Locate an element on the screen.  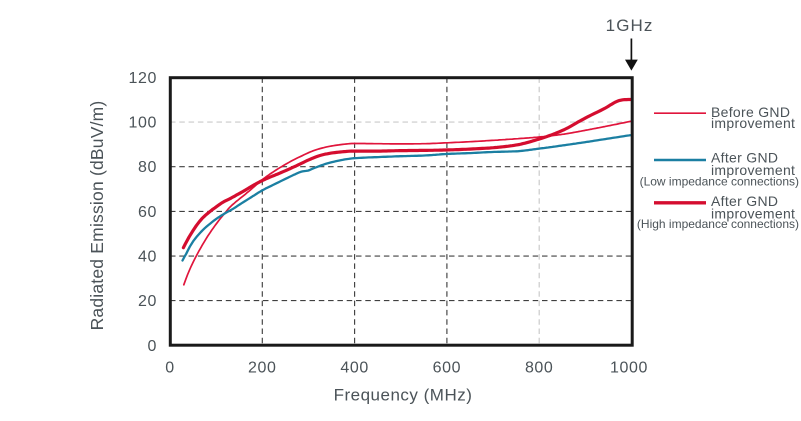
svg-text: 800 is located at coordinates (539, 367).